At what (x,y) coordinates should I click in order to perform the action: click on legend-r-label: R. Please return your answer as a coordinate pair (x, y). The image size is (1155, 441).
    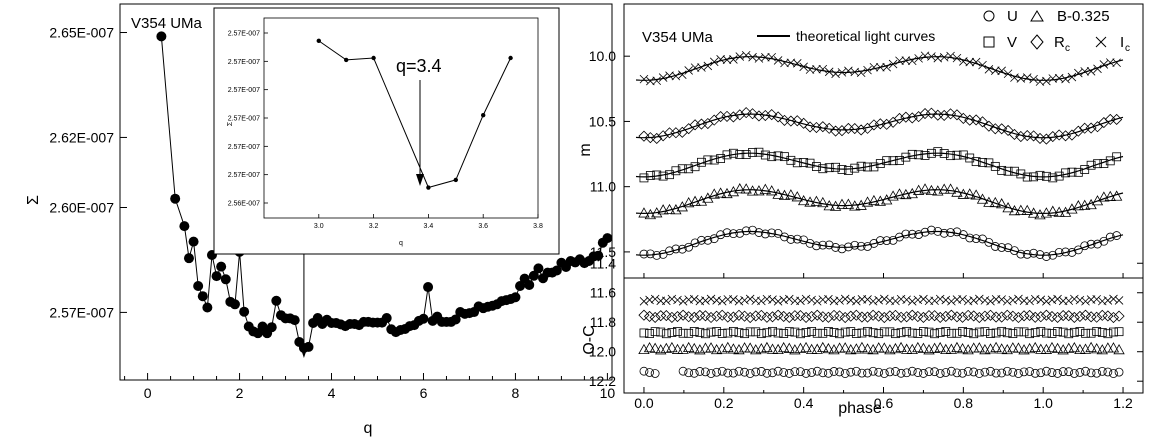
    Looking at the image, I should click on (1059, 42).